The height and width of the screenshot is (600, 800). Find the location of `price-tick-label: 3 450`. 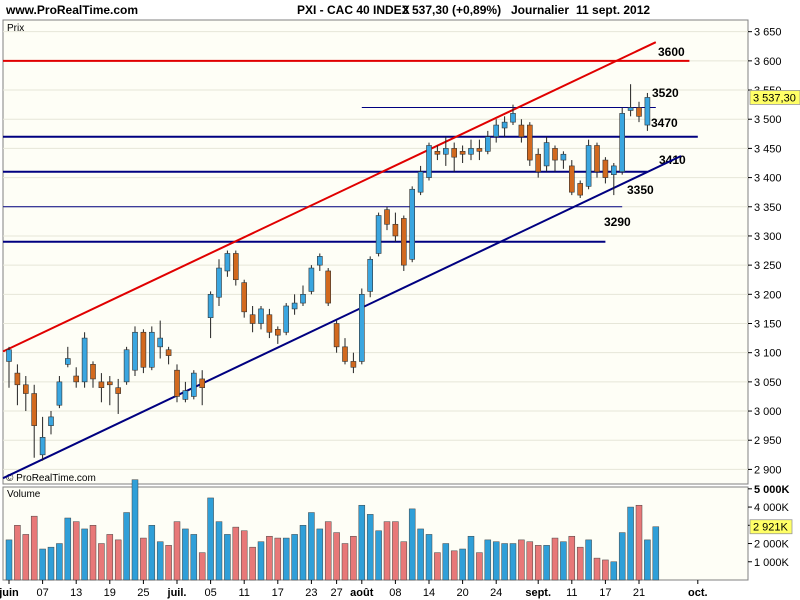

price-tick-label: 3 450 is located at coordinates (768, 149).